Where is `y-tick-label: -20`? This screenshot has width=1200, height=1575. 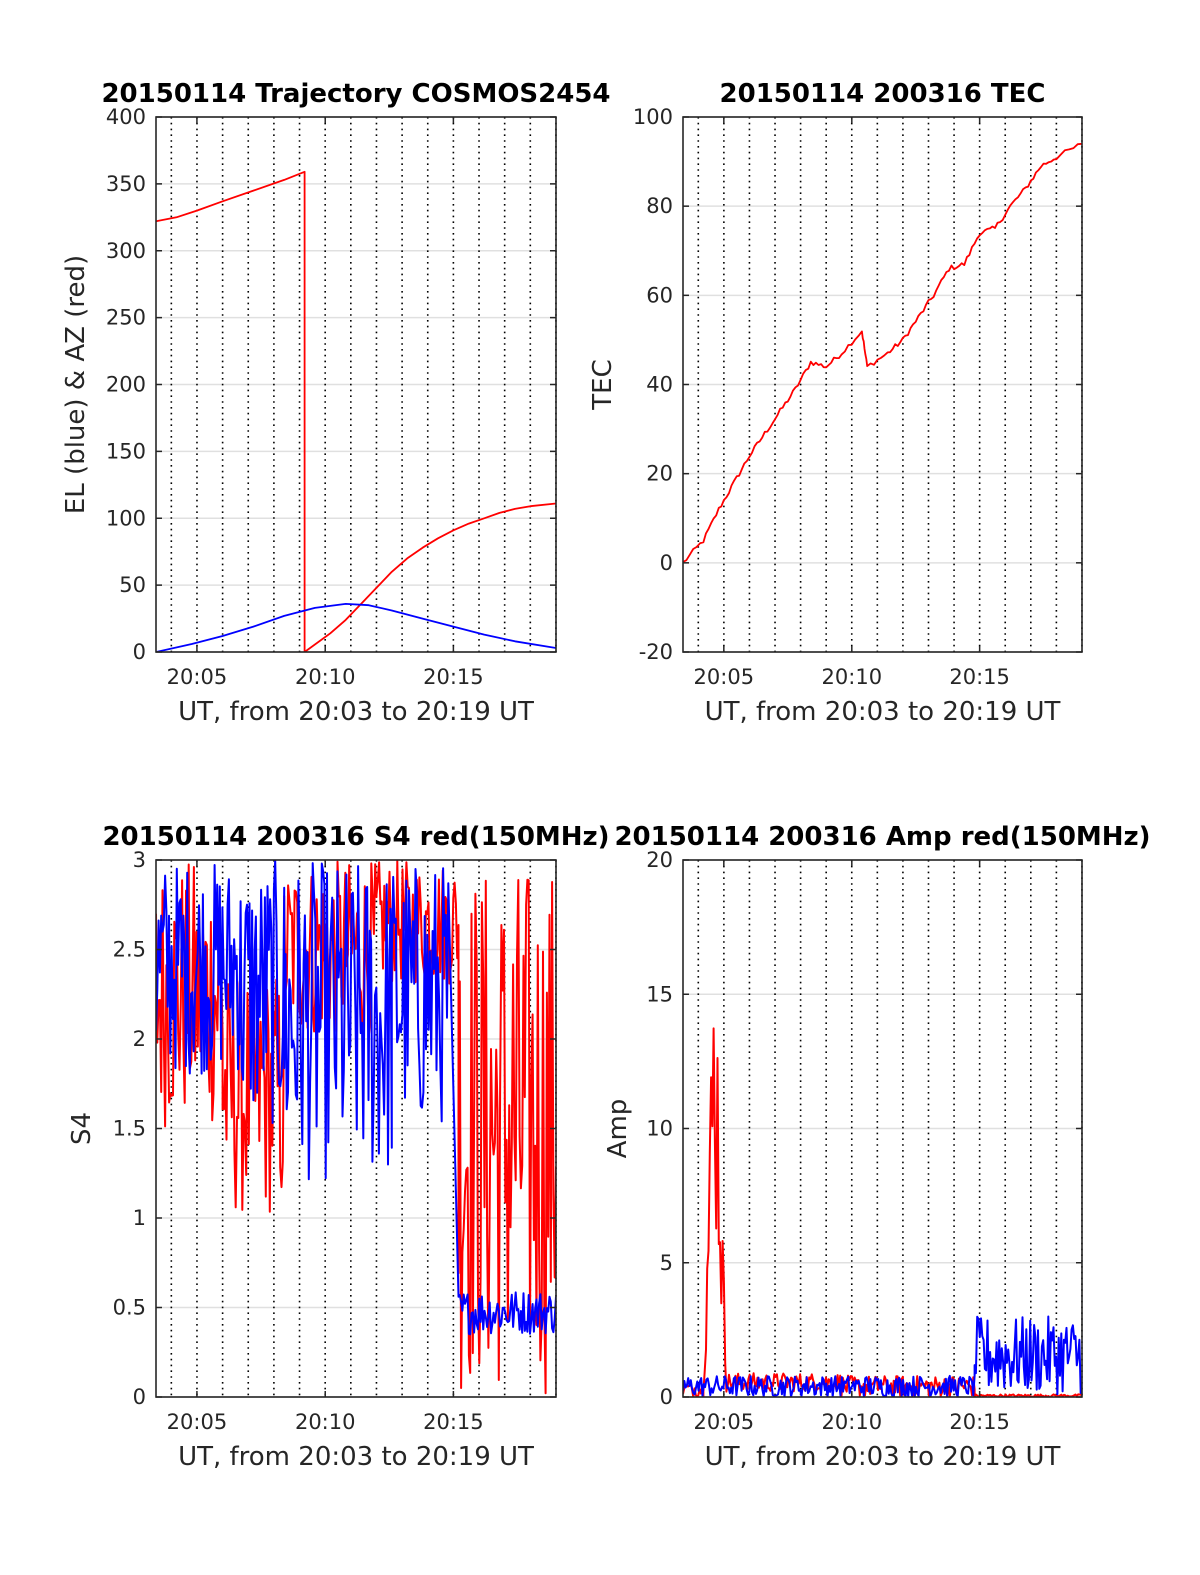 y-tick-label: -20 is located at coordinates (656, 652).